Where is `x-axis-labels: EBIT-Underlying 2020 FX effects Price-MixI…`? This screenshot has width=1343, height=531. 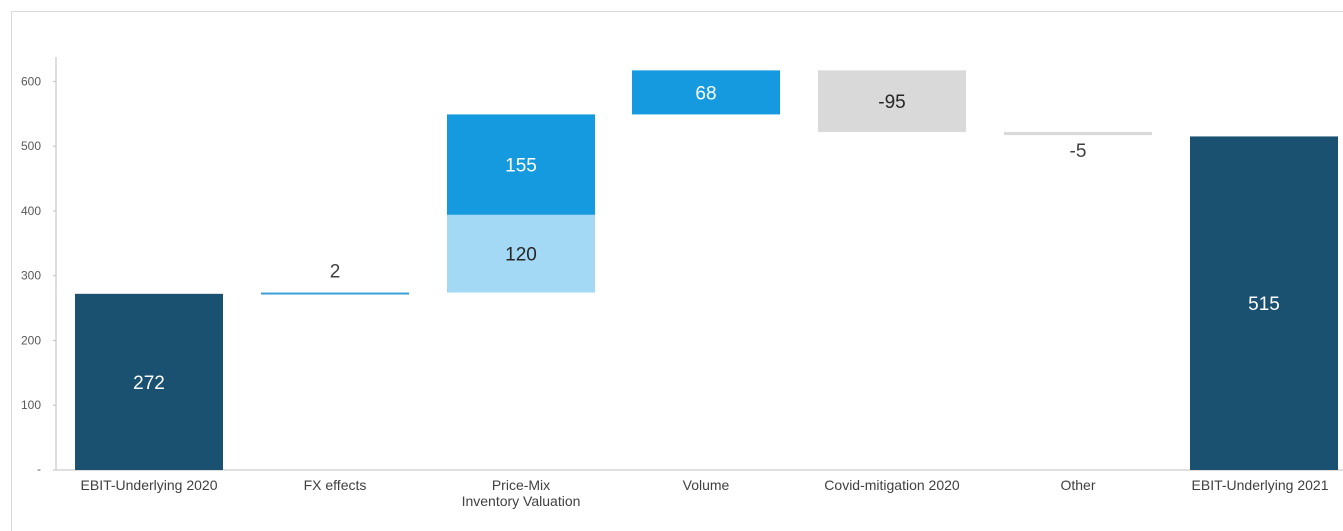
x-axis-labels: EBIT-Underlying 2020 FX effects Price-MixI… is located at coordinates (705, 493).